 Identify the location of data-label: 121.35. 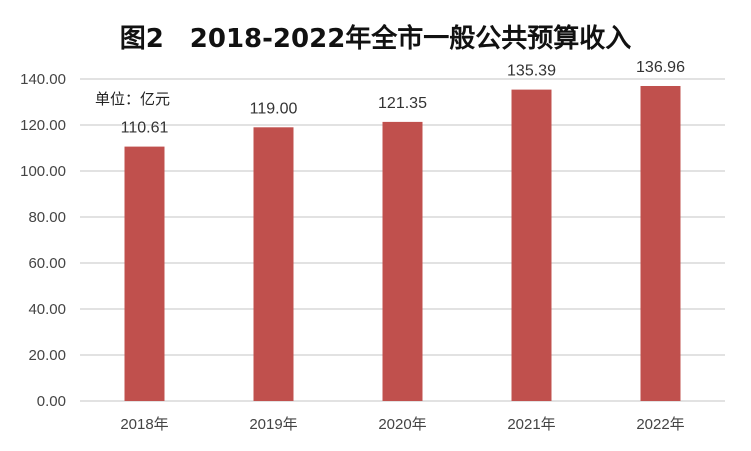
(402, 103).